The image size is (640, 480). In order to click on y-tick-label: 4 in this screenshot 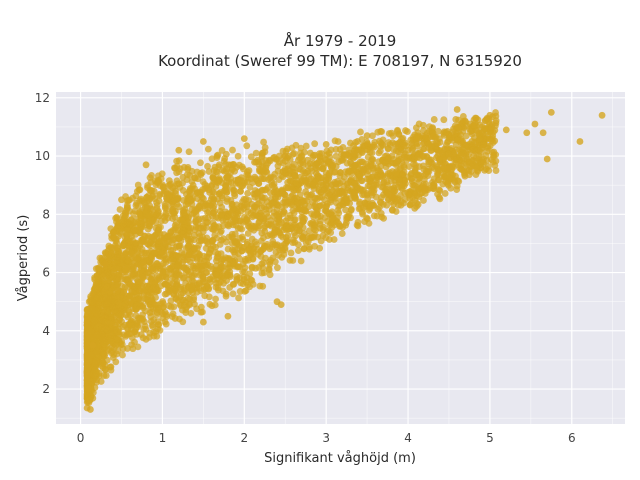, I will do `click(46, 331)`.